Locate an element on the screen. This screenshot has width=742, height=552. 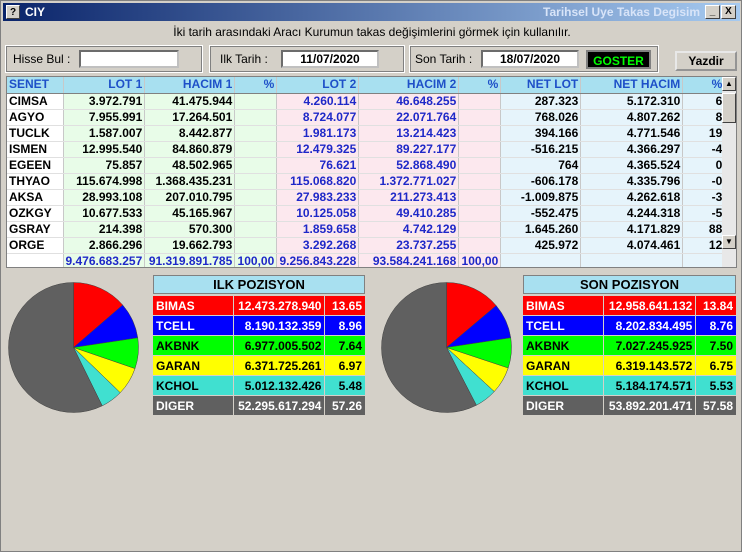
position-percent: 57.26 is located at coordinates (345, 405).